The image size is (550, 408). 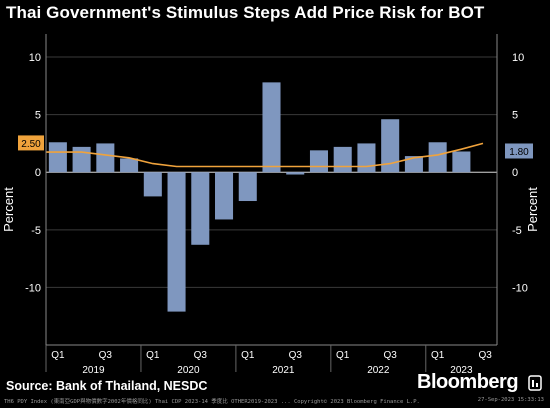 I want to click on source-note: Source: Bank of Thailand, NESDC, so click(x=107, y=386).